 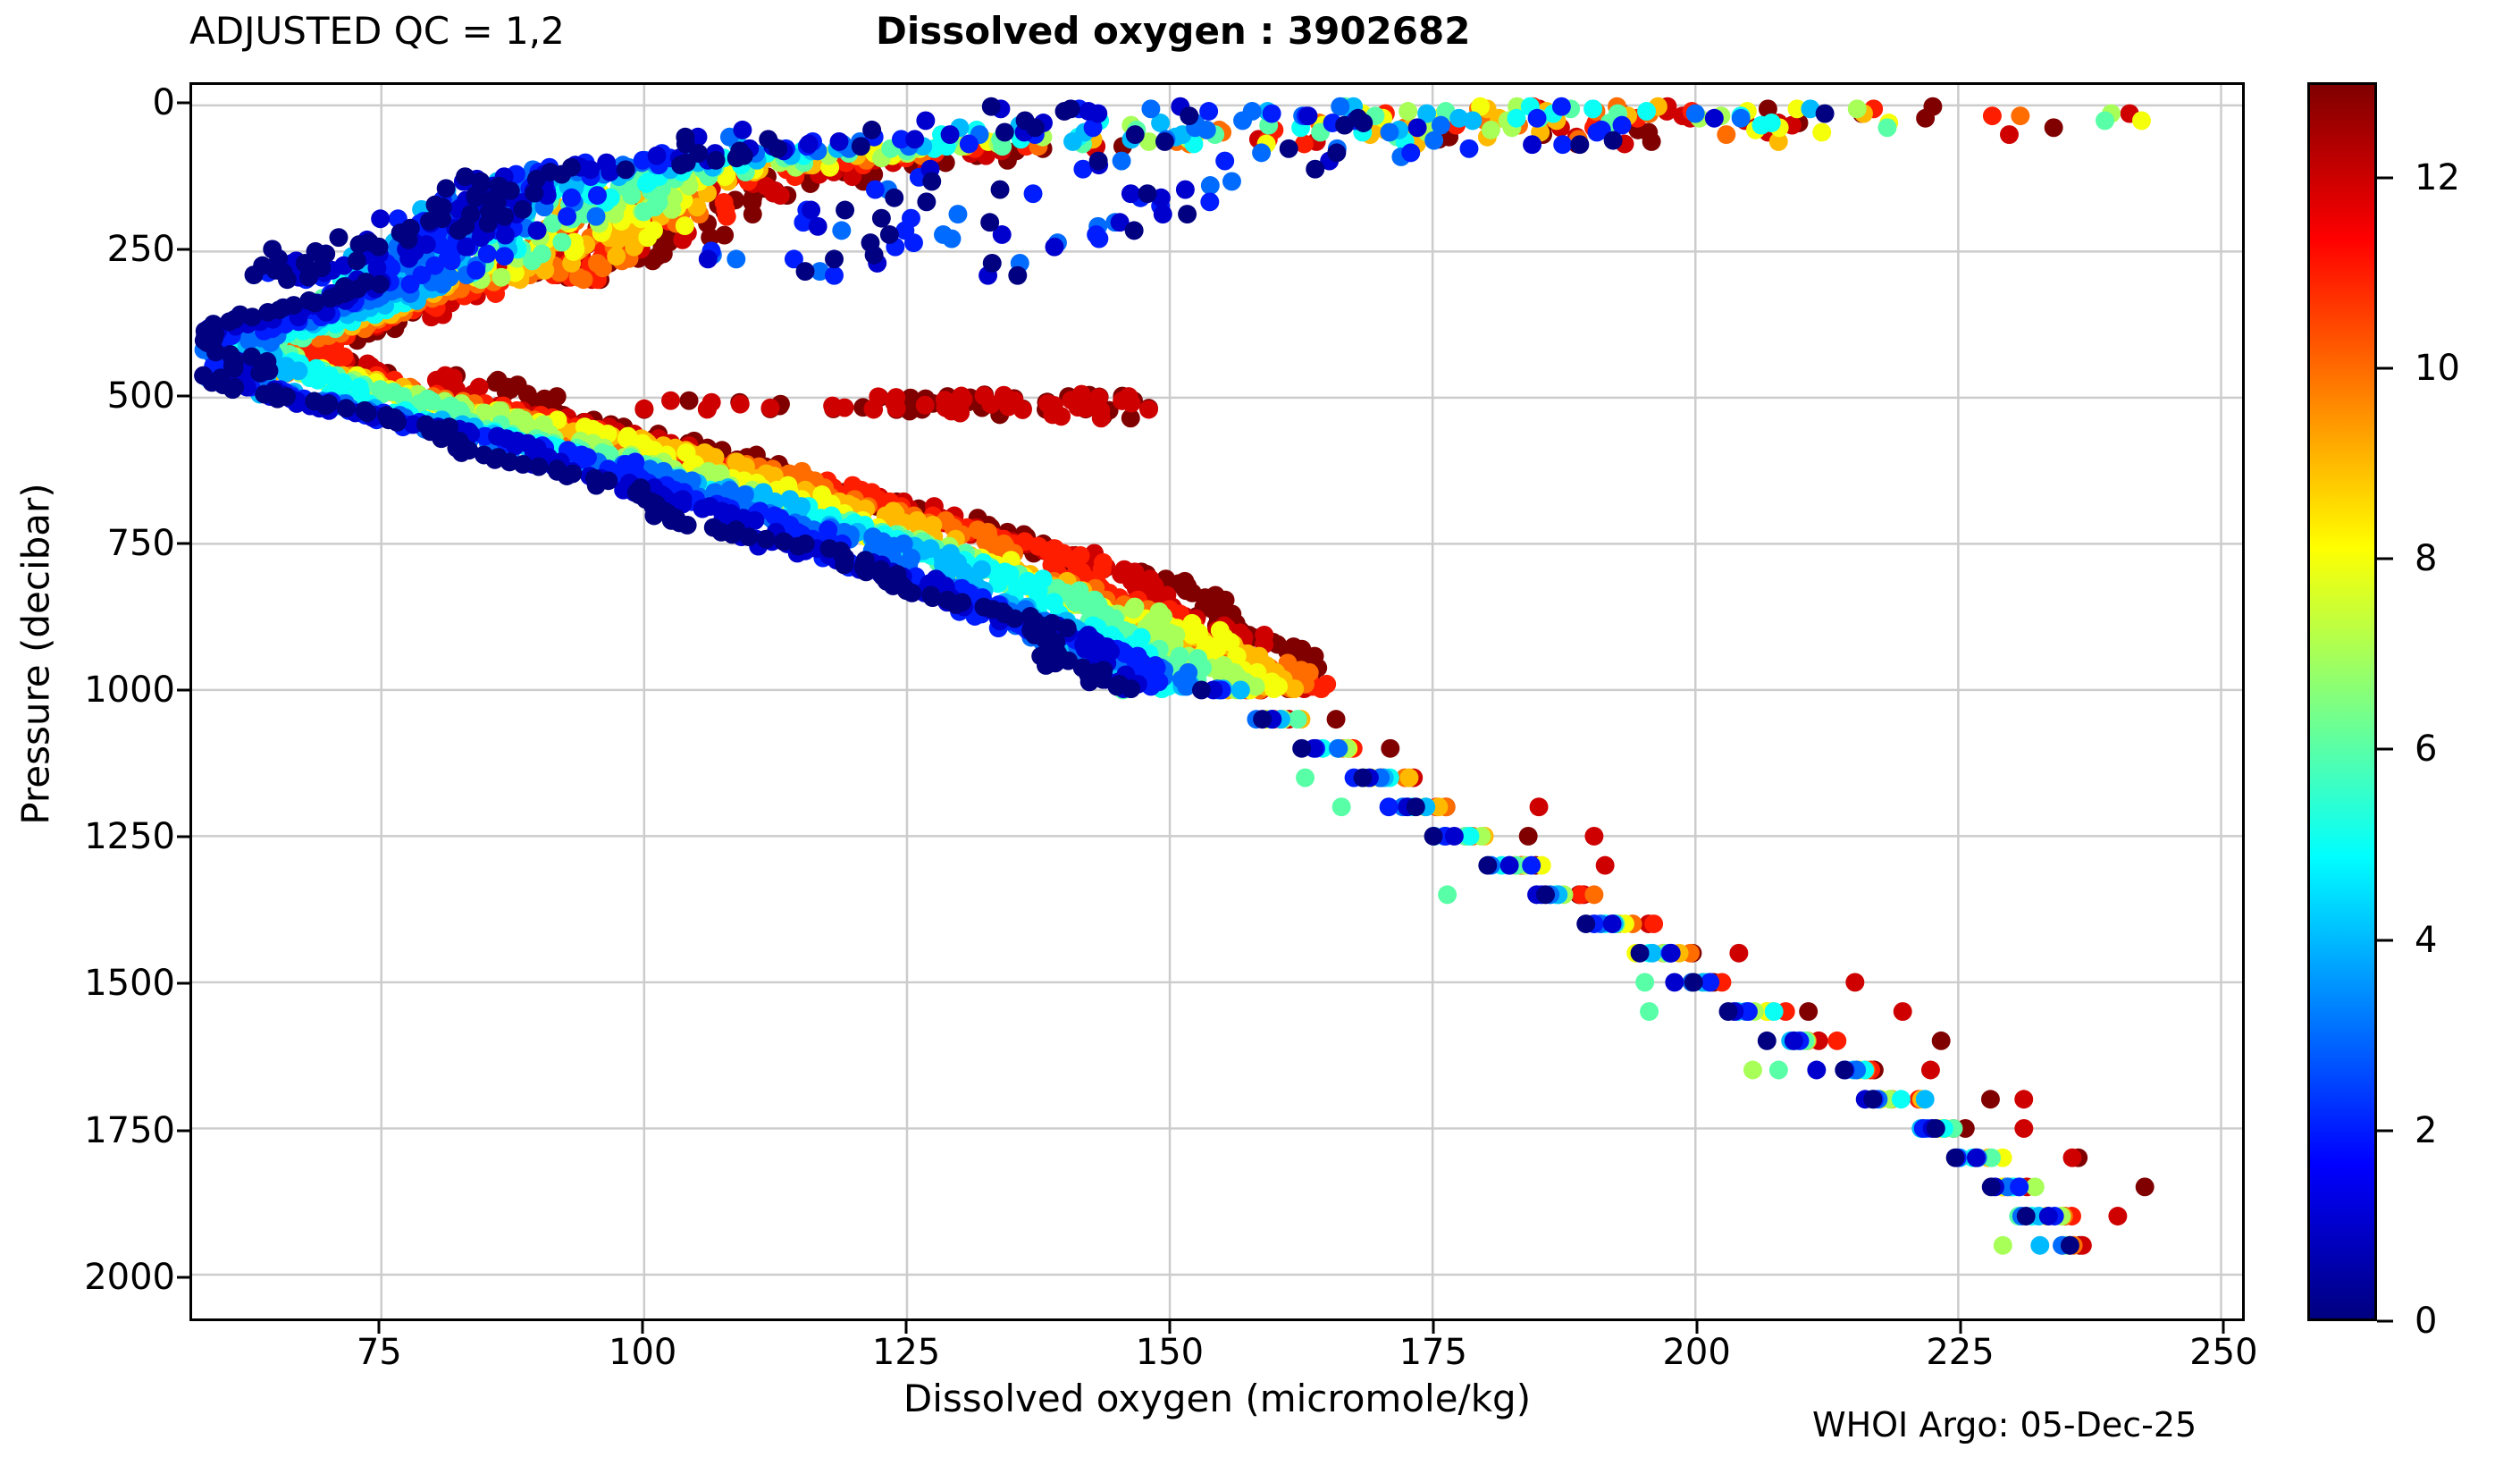 What do you see at coordinates (1433, 1353) in the screenshot?
I see `x-tick-label: 175` at bounding box center [1433, 1353].